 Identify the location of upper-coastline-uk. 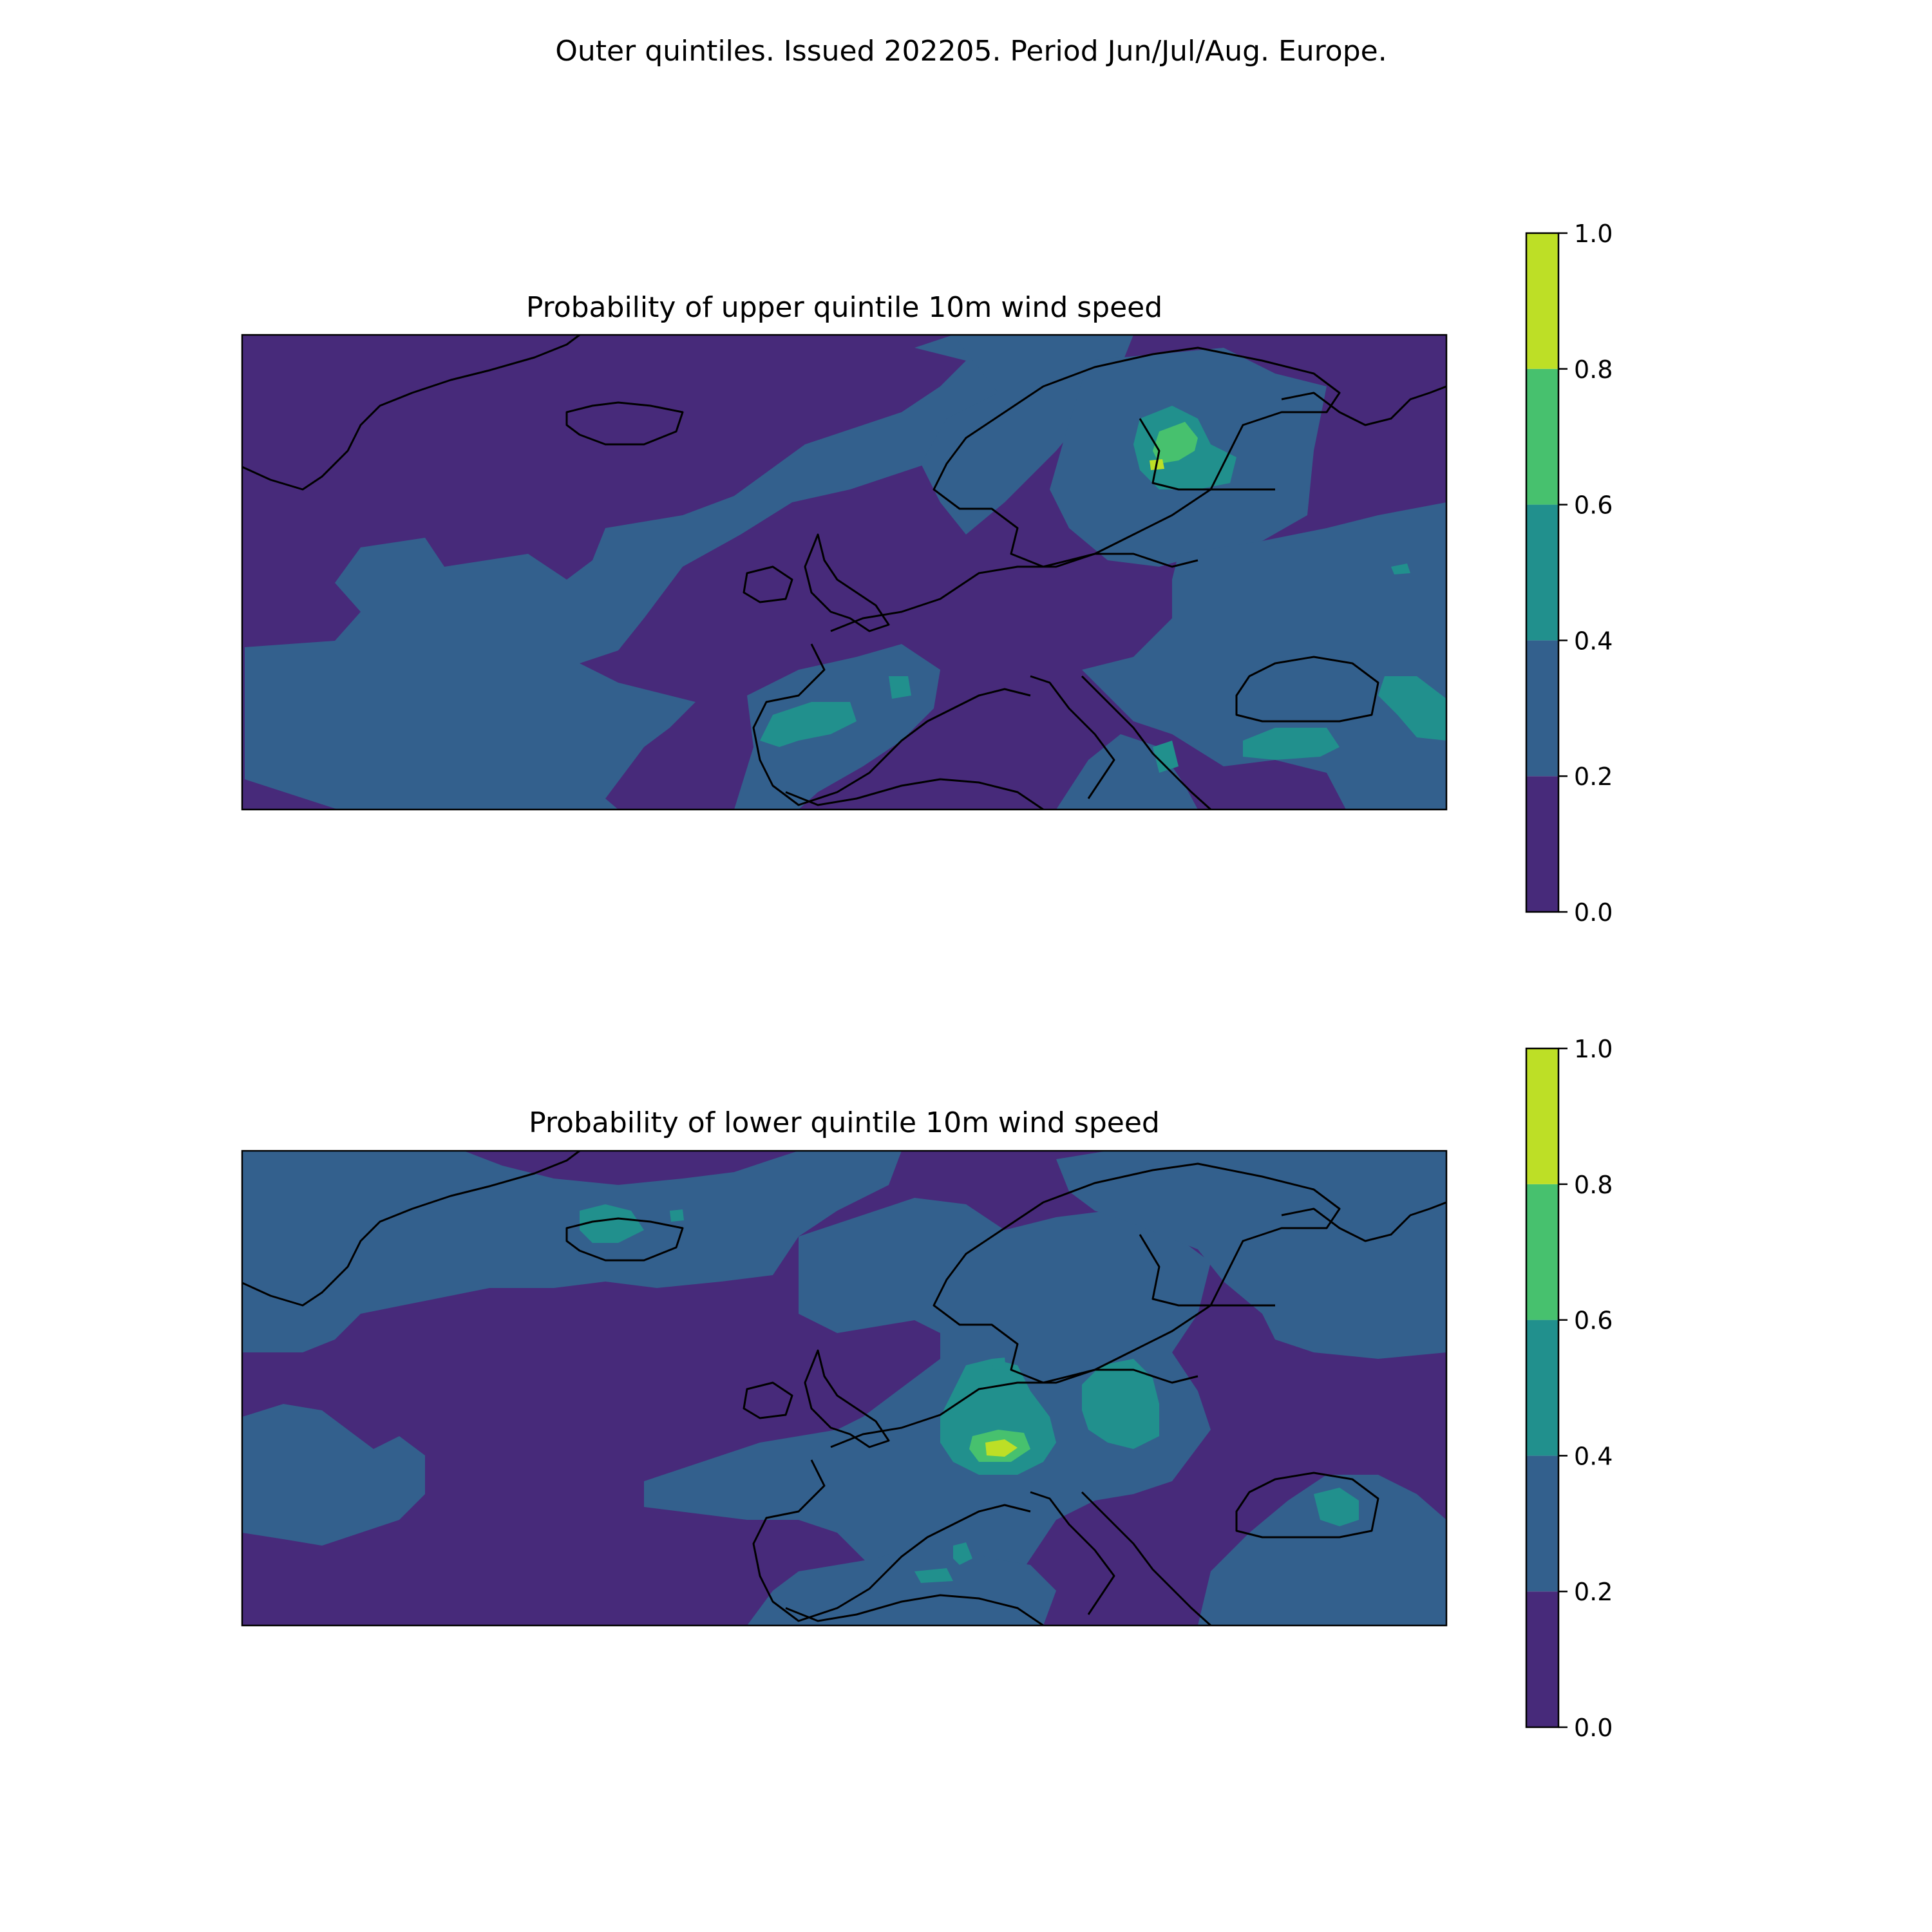
(847, 582).